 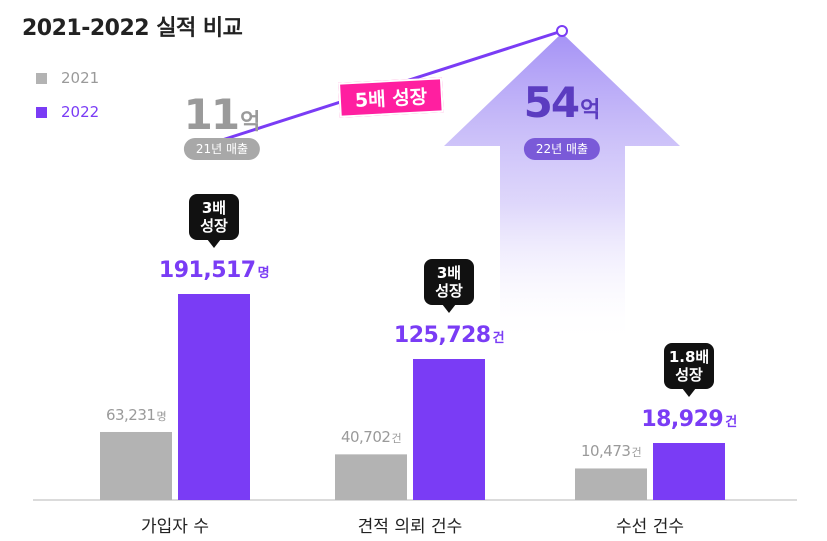 I want to click on category-label-0: 가입자 수, so click(x=175, y=527).